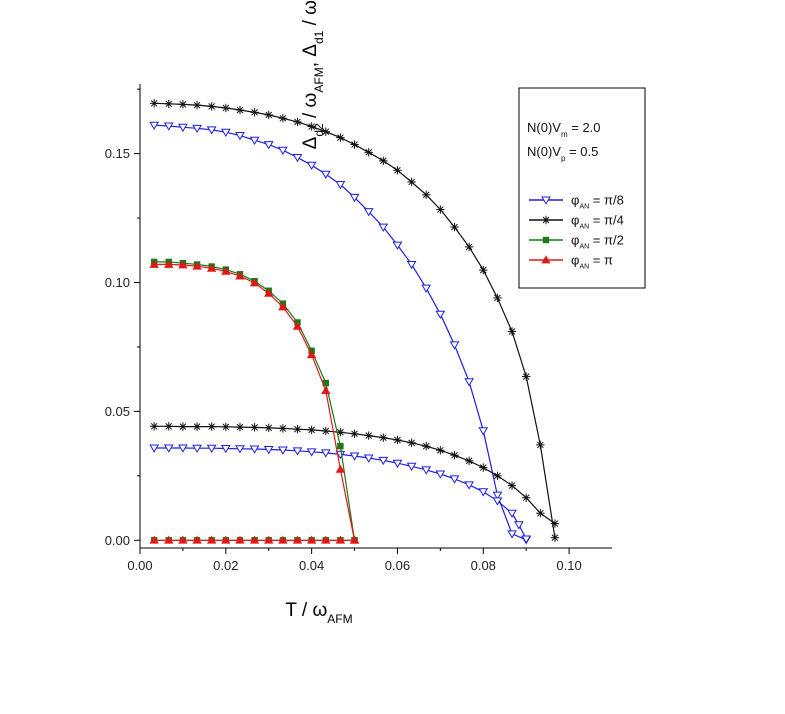  Describe the element at coordinates (225, 565) in the screenshot. I see `x-tick-label: 0.02` at that location.